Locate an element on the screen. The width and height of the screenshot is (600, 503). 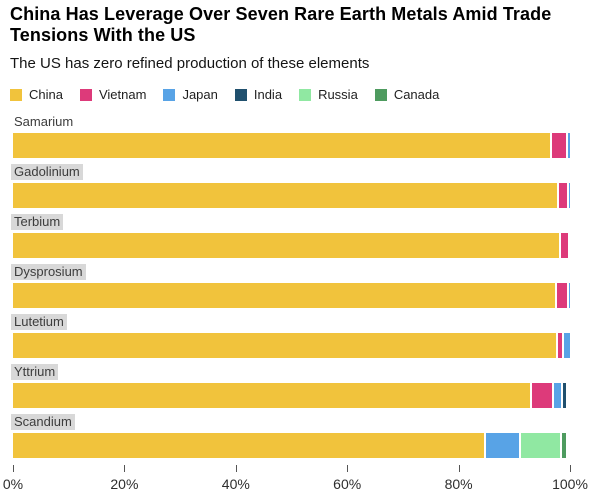
legend-label: Russia is located at coordinates (338, 94).